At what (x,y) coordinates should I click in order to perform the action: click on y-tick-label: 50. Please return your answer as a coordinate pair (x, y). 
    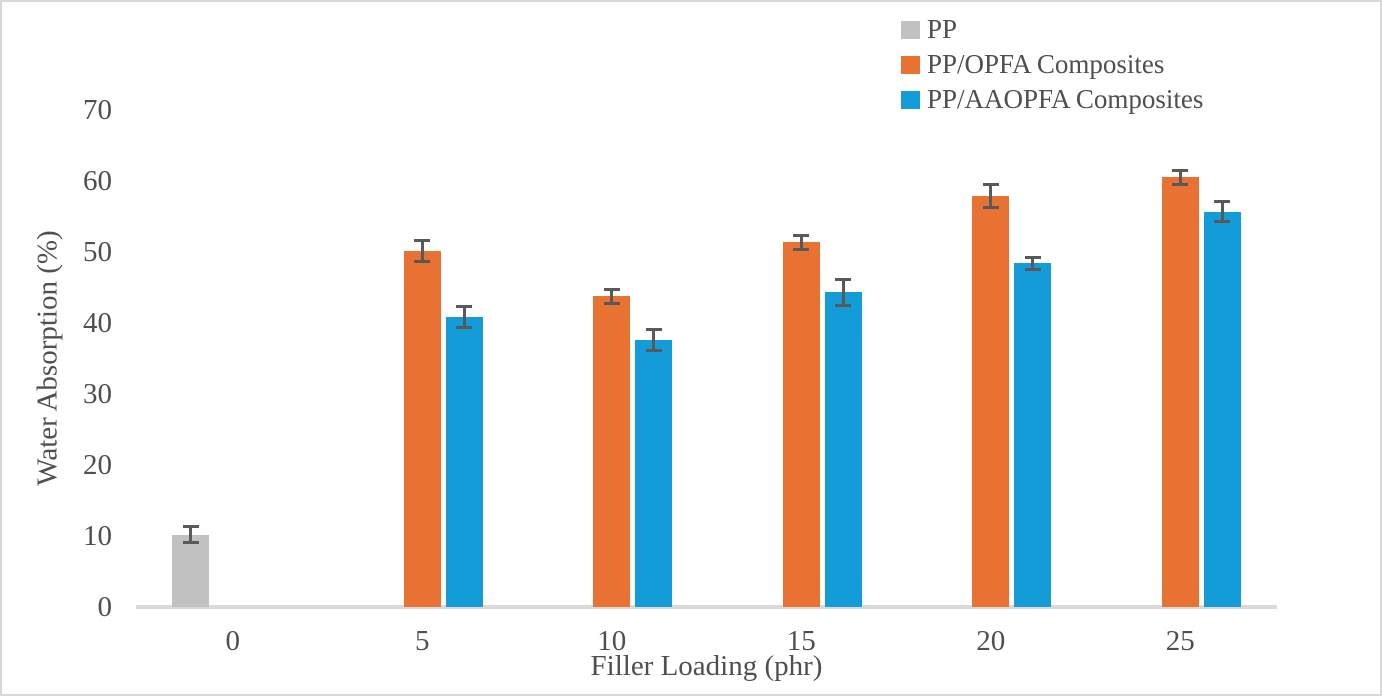
    Looking at the image, I should click on (97, 252).